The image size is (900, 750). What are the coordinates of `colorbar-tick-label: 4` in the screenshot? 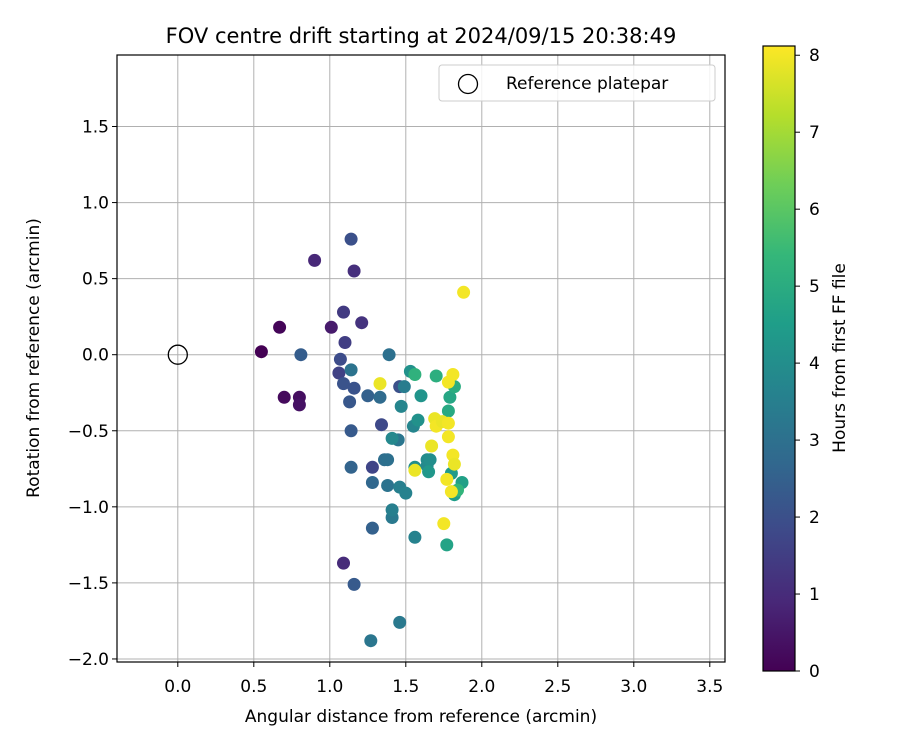 It's located at (814, 364).